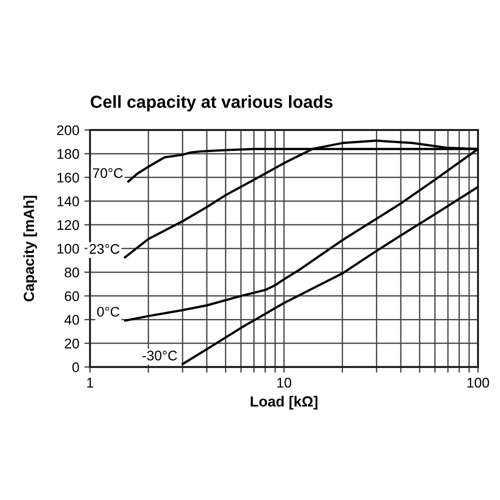  Describe the element at coordinates (68, 130) in the screenshot. I see `y-tick-label: 200` at that location.